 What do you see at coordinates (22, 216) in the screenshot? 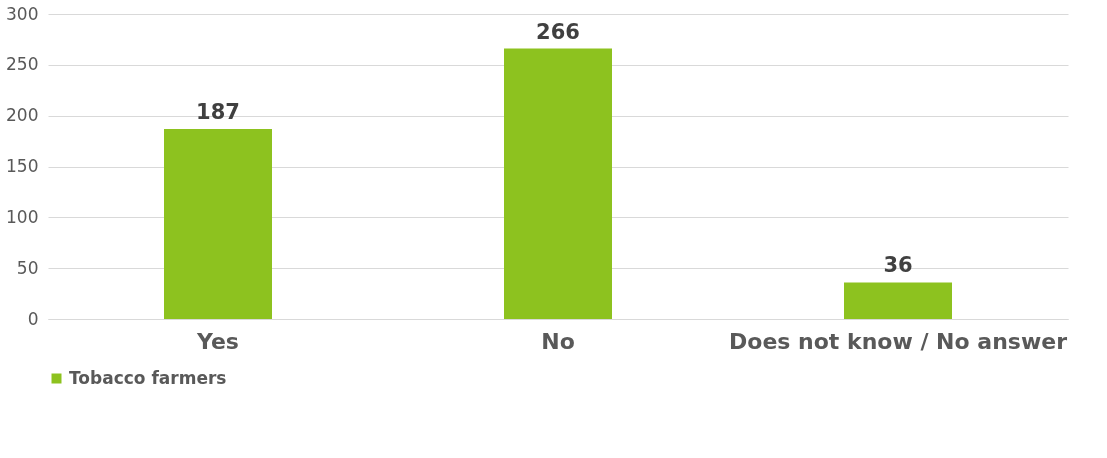
I see `y-tick-label: 100` at bounding box center [22, 216].